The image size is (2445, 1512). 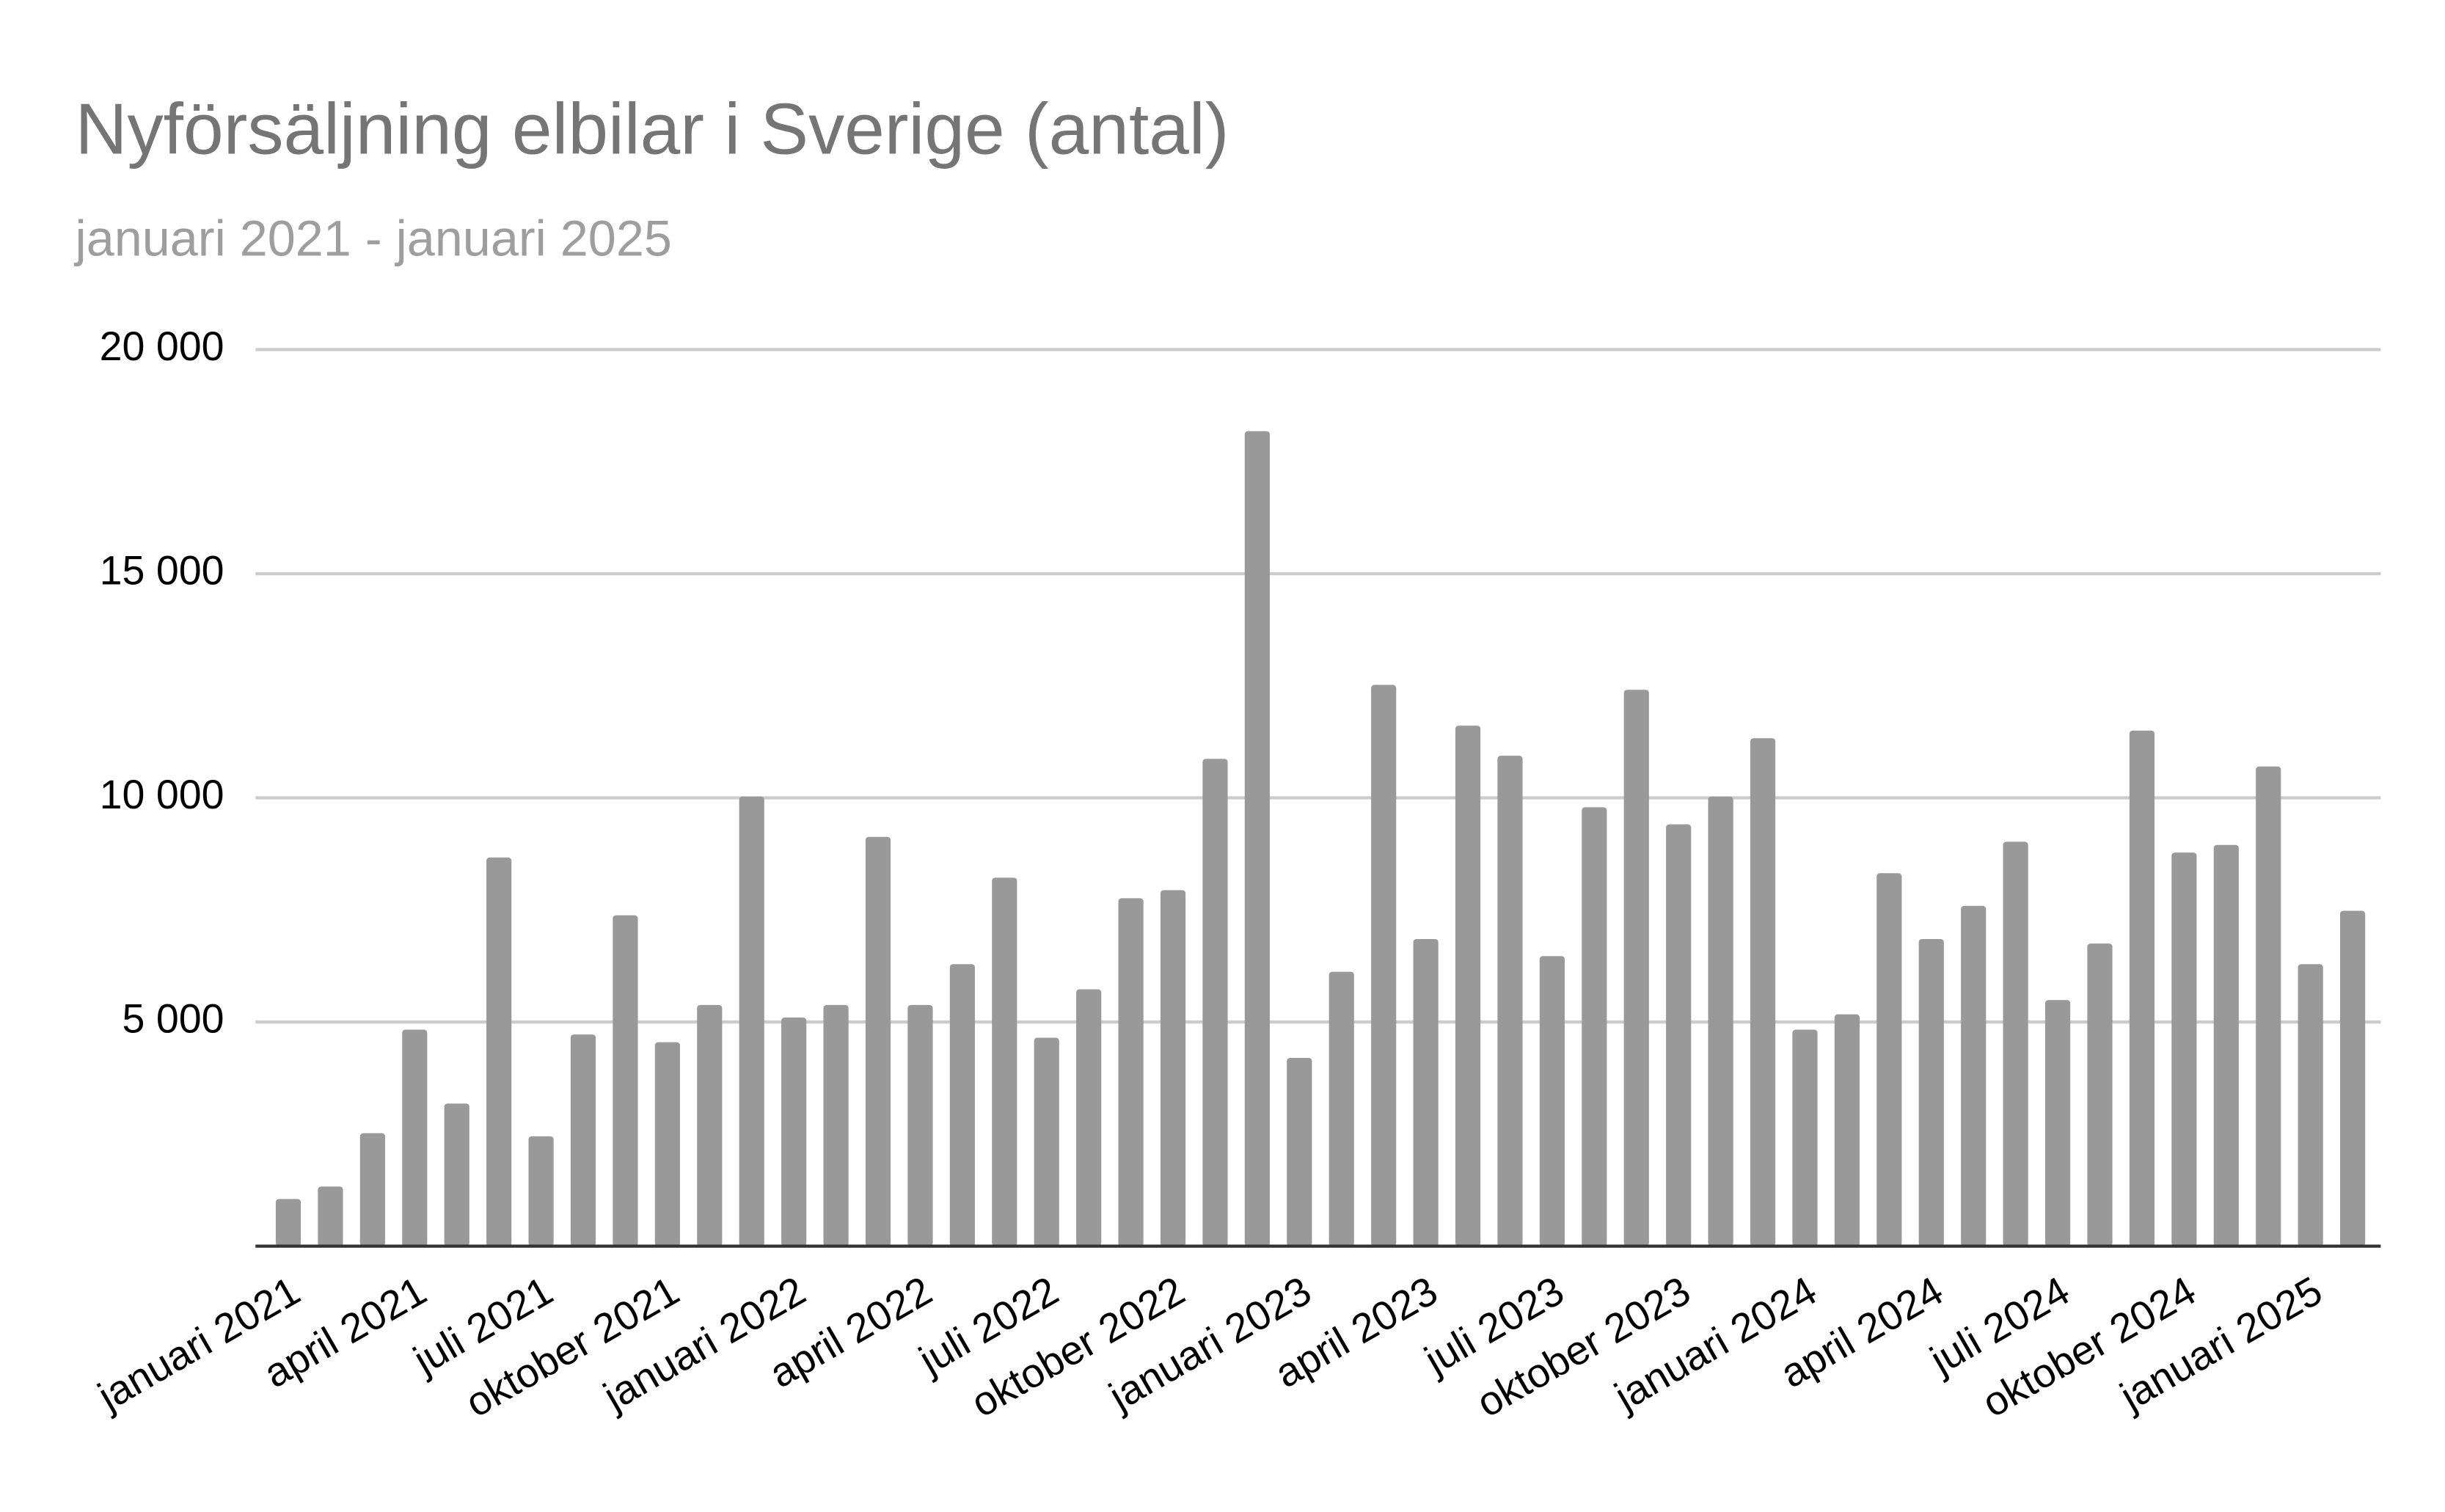 What do you see at coordinates (162, 346) in the screenshot?
I see `y-tick-label: 20 000` at bounding box center [162, 346].